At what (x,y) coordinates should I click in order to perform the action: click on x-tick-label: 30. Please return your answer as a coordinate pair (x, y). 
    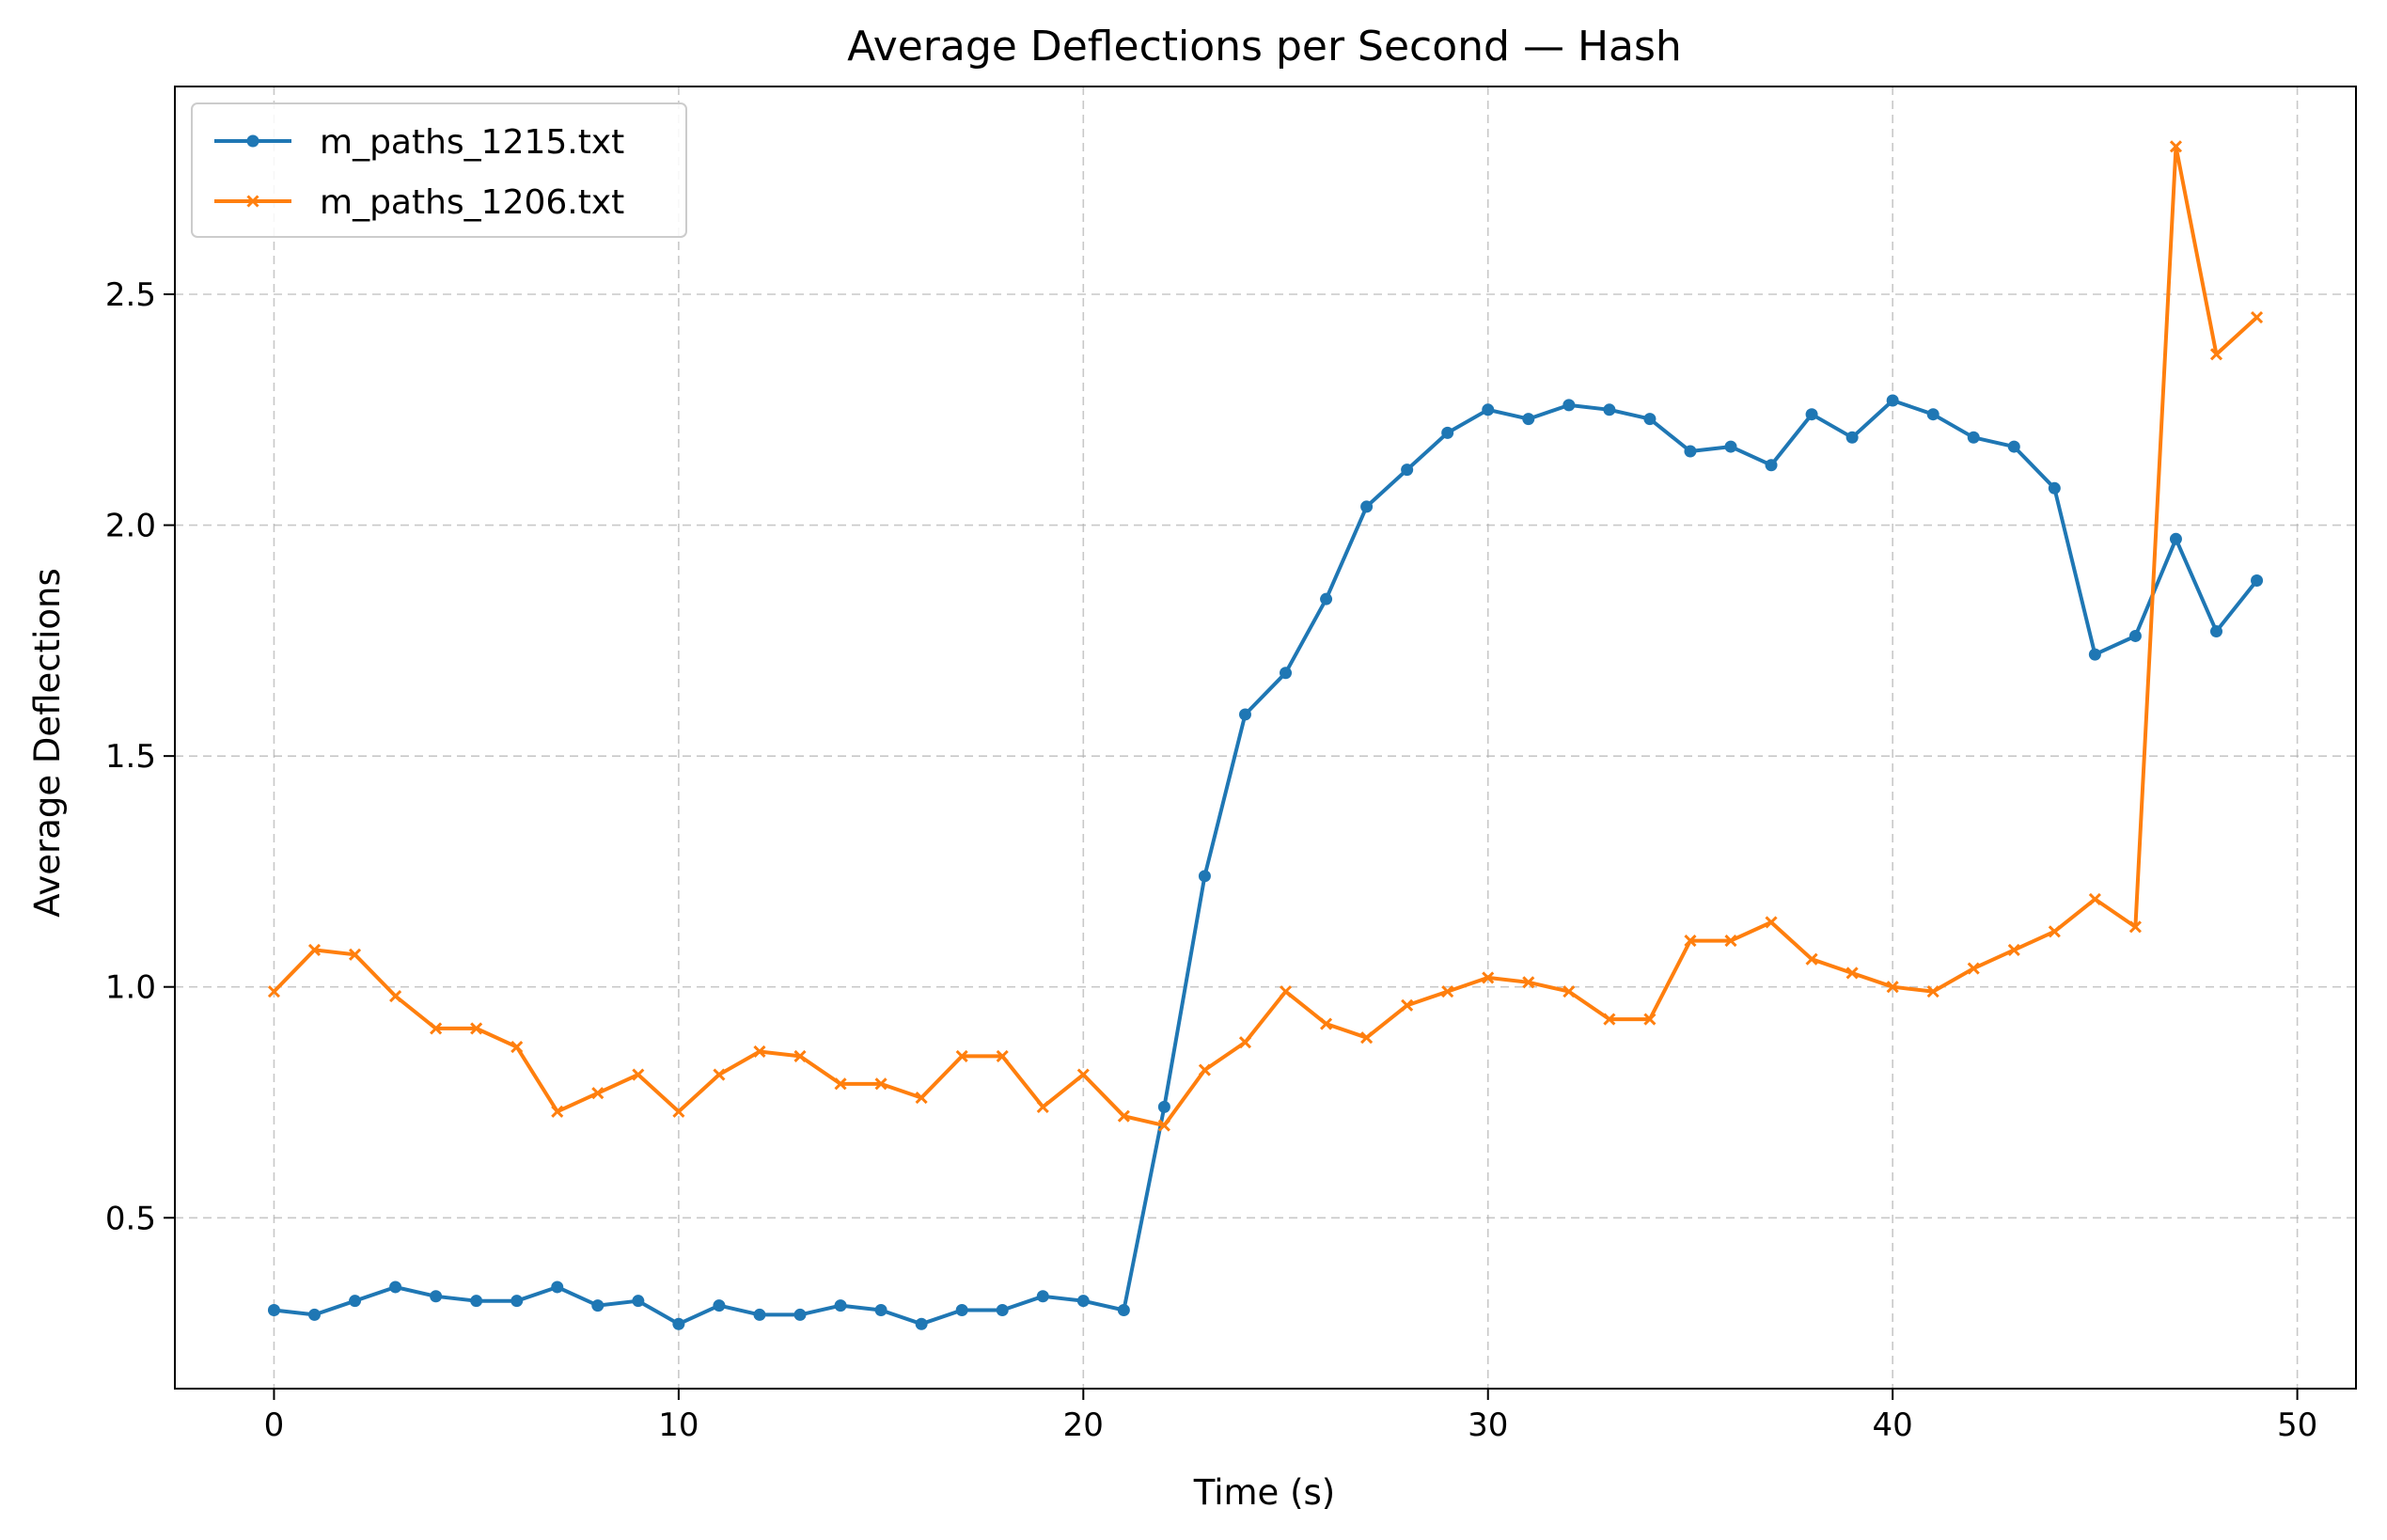
    Looking at the image, I should click on (1488, 1425).